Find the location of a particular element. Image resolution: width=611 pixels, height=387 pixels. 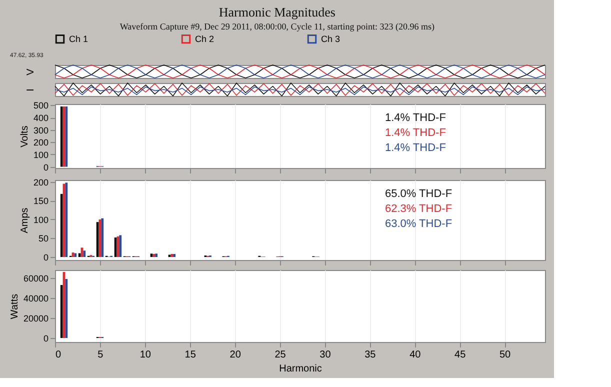

y-axis-title: Amps is located at coordinates (24, 221).